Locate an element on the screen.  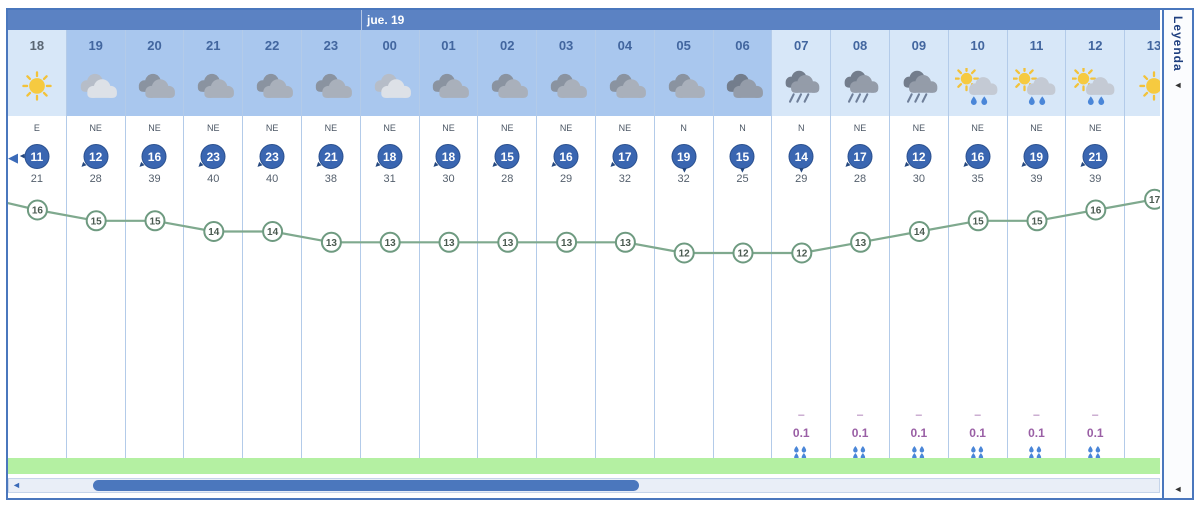
hour-column: 23 NE 21 ▲ 38 is located at coordinates (331, 244).